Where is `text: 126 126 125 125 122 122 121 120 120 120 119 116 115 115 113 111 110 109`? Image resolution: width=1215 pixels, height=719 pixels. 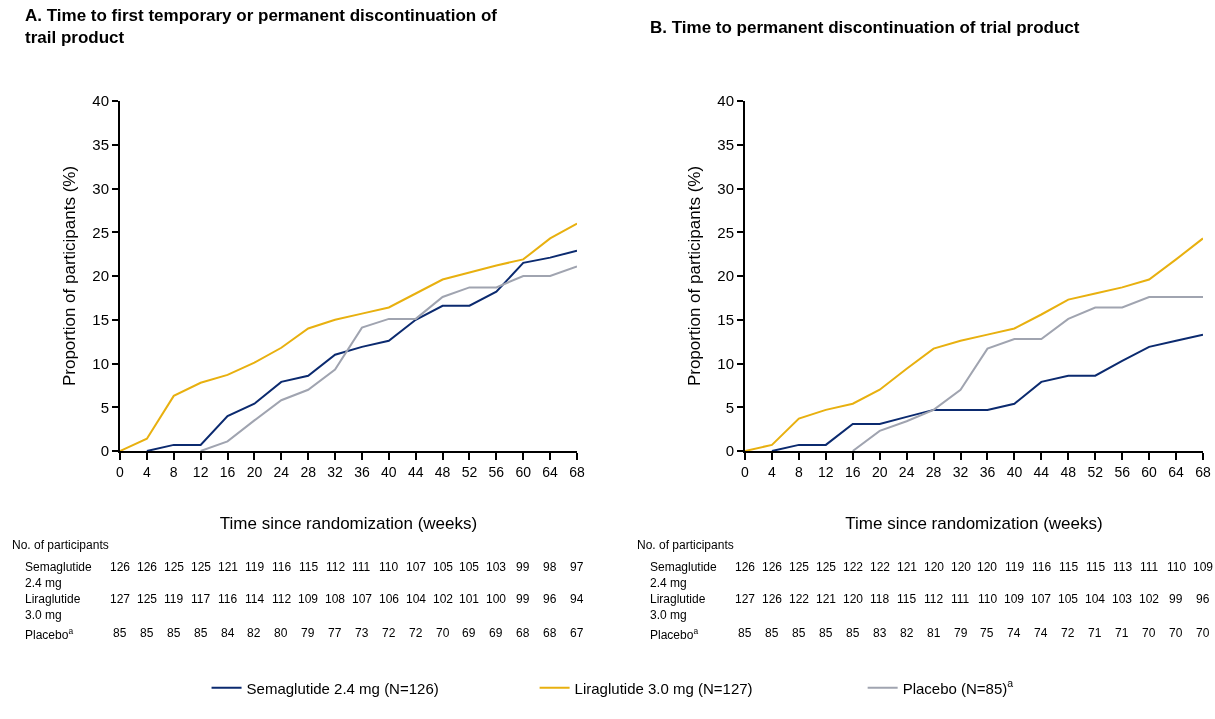 text: 126 126 125 125 122 122 121 120 120 120 119 116 115 115 113 111 110 109 is located at coordinates (974, 567).